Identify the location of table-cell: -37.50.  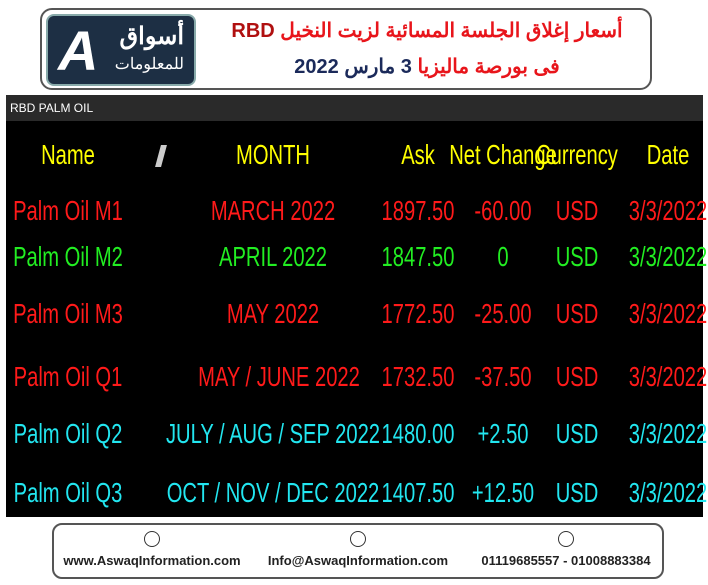
(503, 376).